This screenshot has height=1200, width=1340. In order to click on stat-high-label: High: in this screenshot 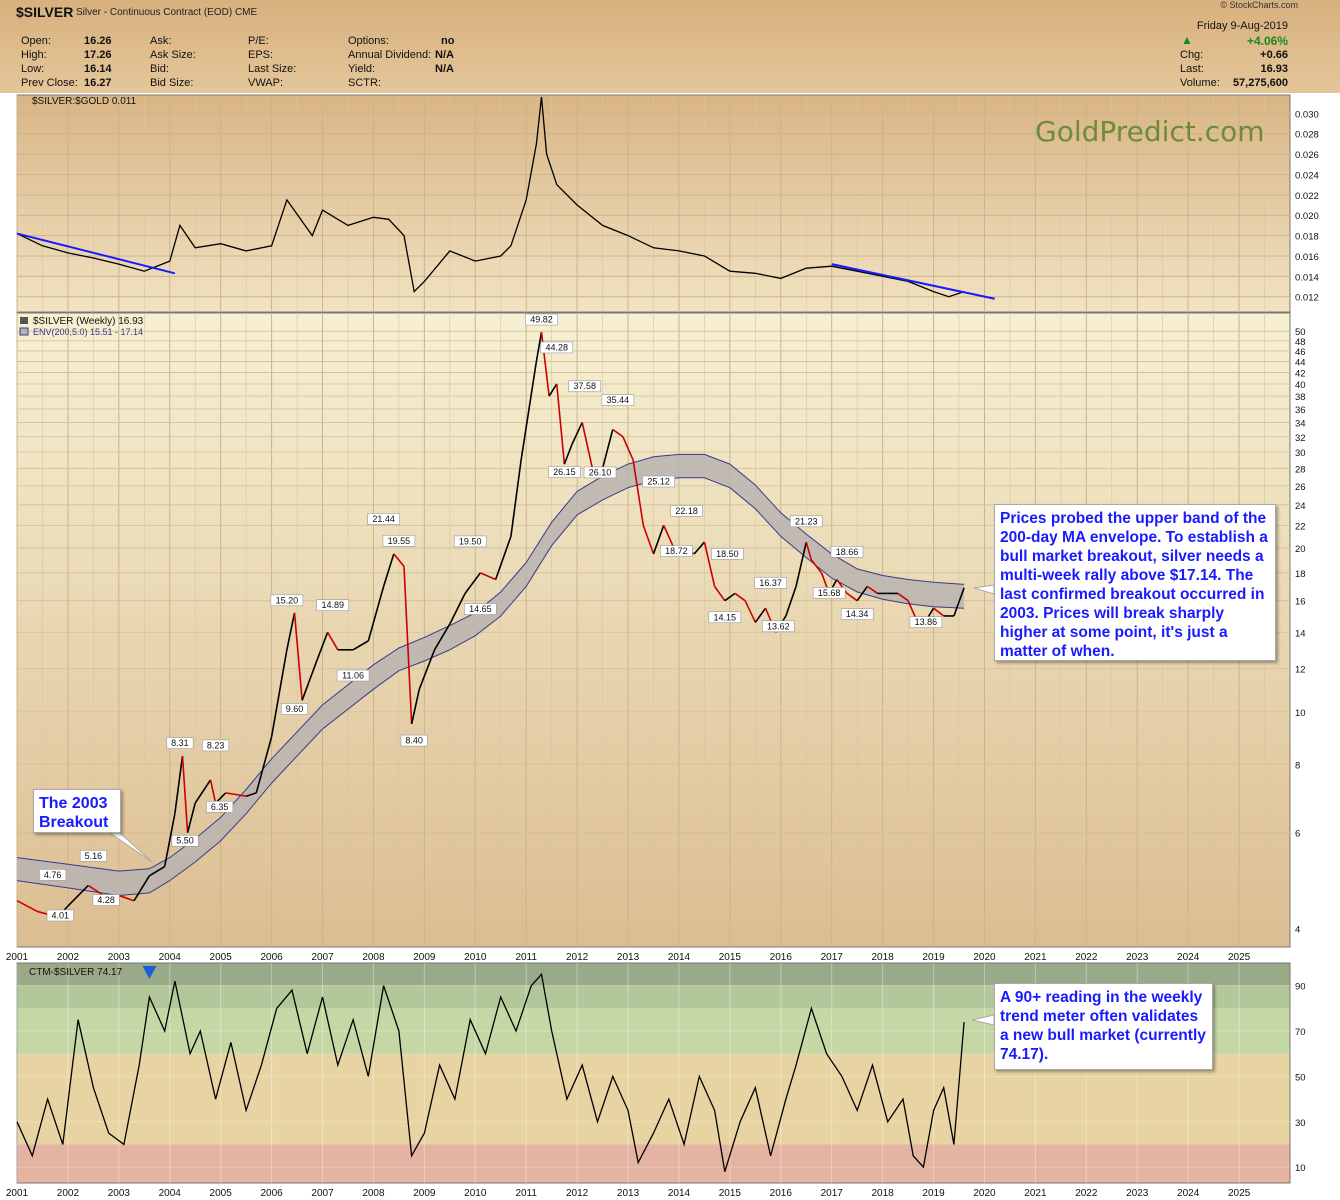, I will do `click(34, 55)`.